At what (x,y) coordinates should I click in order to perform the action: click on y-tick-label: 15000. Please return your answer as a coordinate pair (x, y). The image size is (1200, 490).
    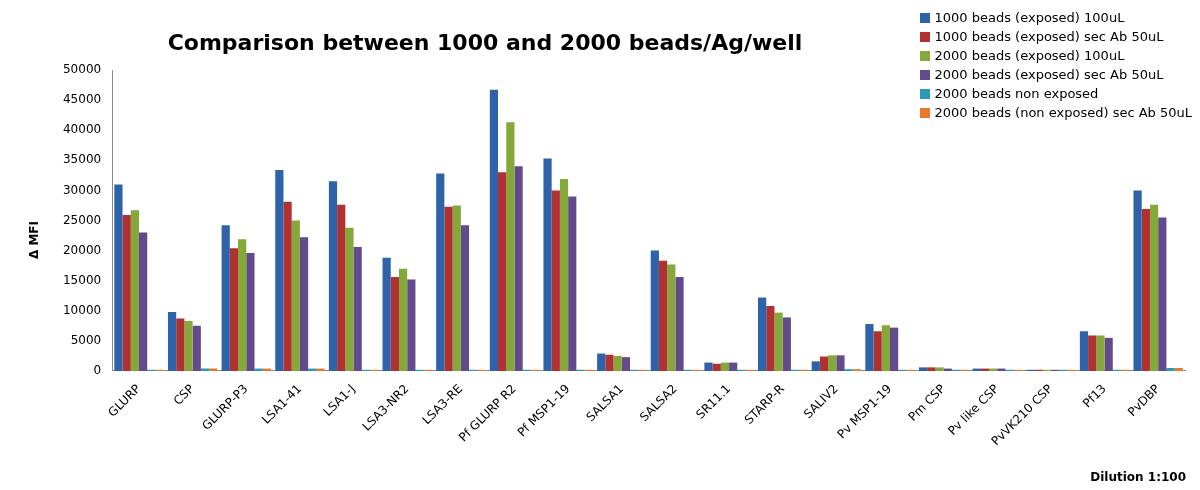
    Looking at the image, I should click on (82, 279).